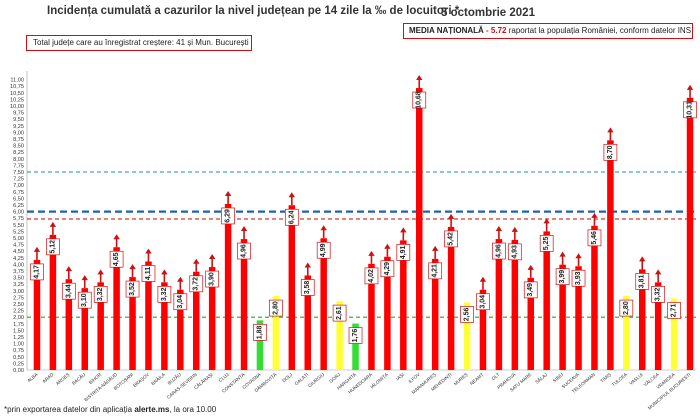  Describe the element at coordinates (18, 272) in the screenshot. I see `y-tick-label: 3,75` at that location.